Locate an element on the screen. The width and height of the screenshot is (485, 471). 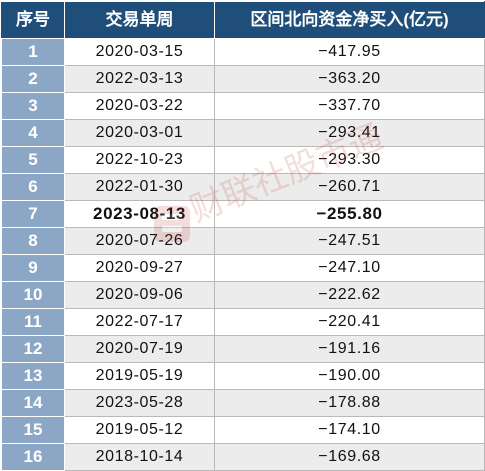
net-buy-cell: −417.95 is located at coordinates (349, 52).